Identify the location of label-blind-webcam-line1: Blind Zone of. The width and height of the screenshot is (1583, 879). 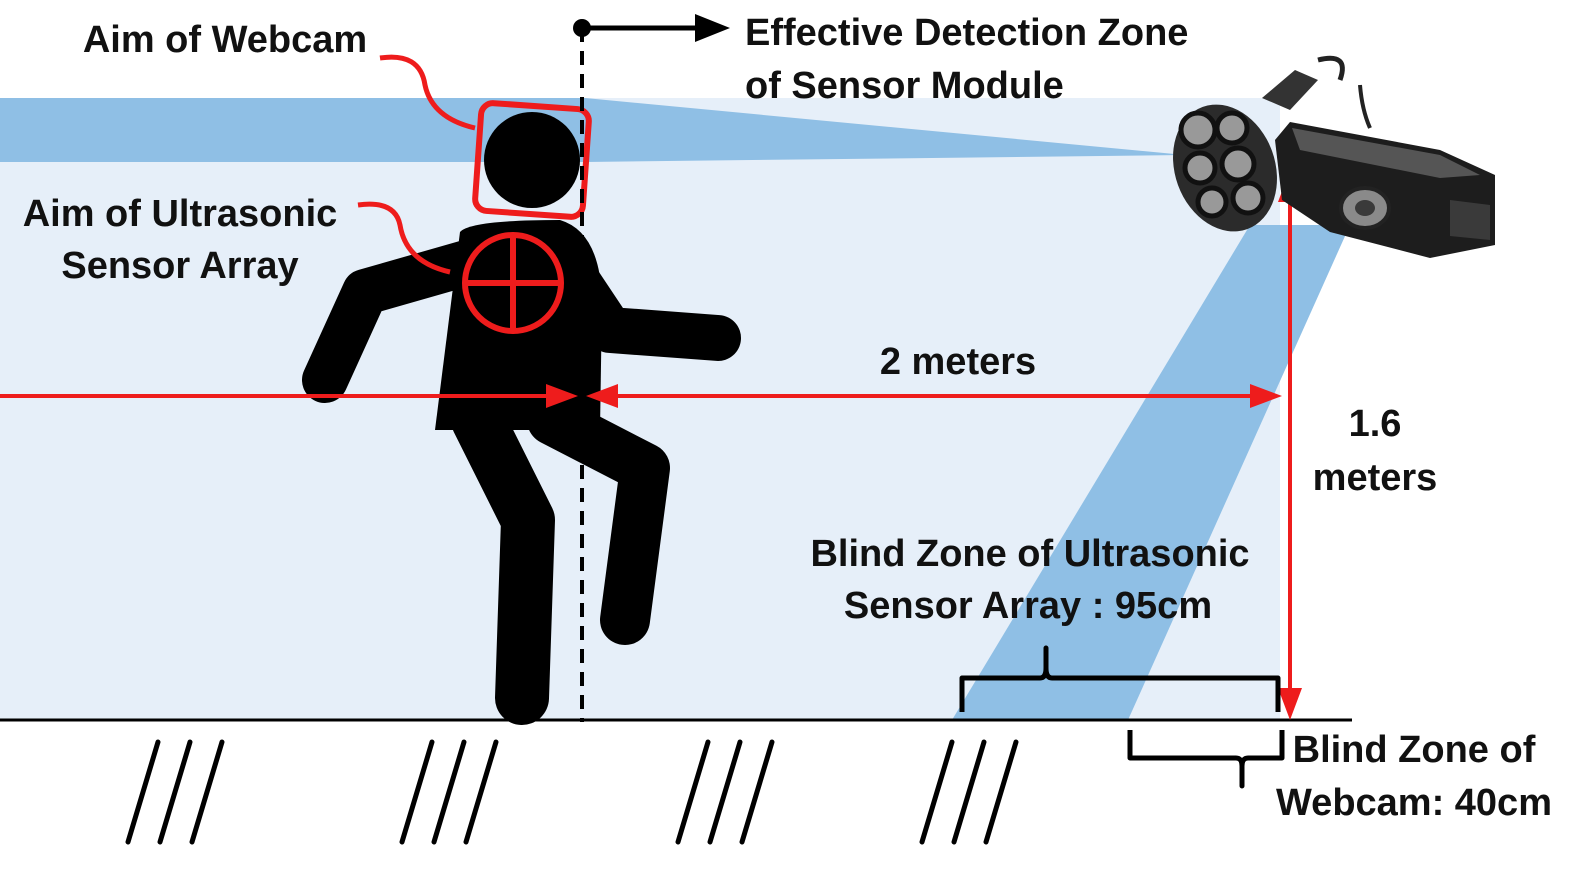
(1414, 750).